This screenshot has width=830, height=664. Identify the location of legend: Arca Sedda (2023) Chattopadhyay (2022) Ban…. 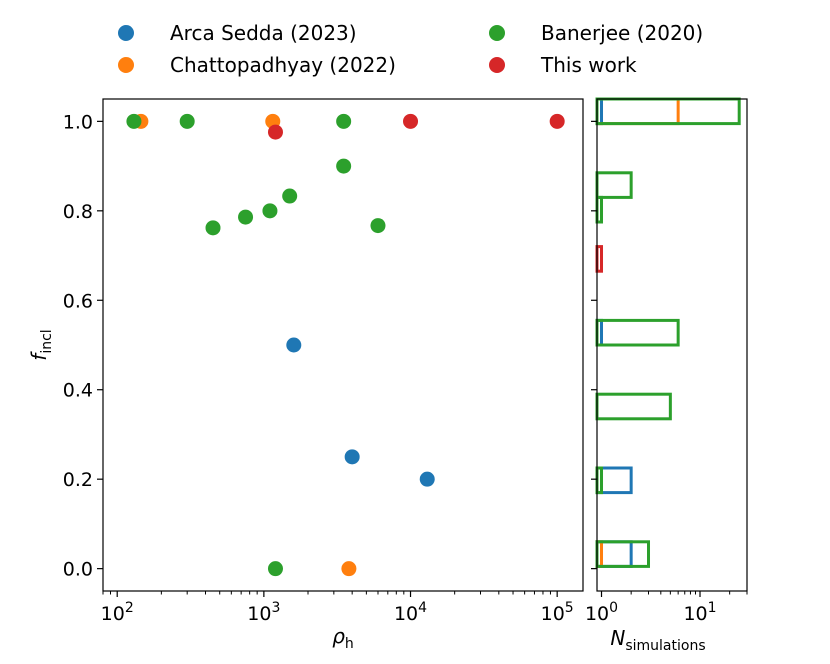
(410, 49).